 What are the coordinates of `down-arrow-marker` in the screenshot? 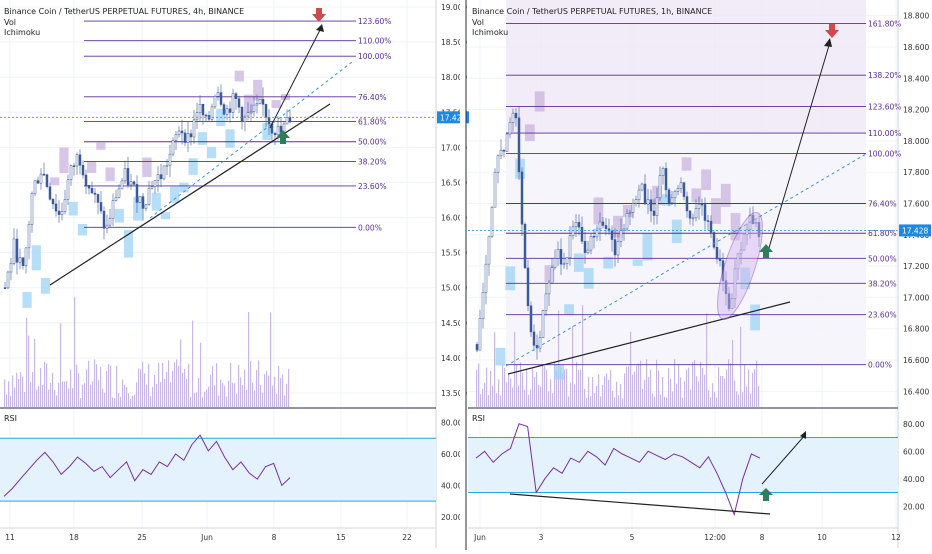 It's located at (319, 15).